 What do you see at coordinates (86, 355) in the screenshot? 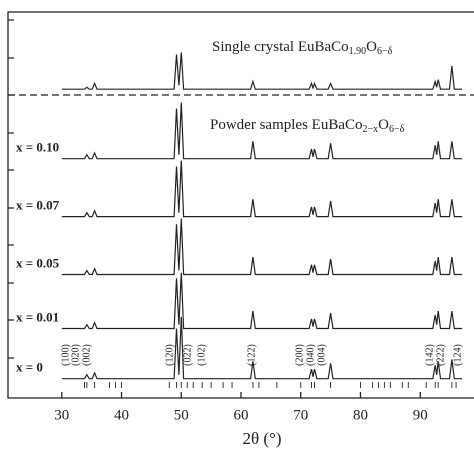
I see `reflection-label: (002)` at bounding box center [86, 355].